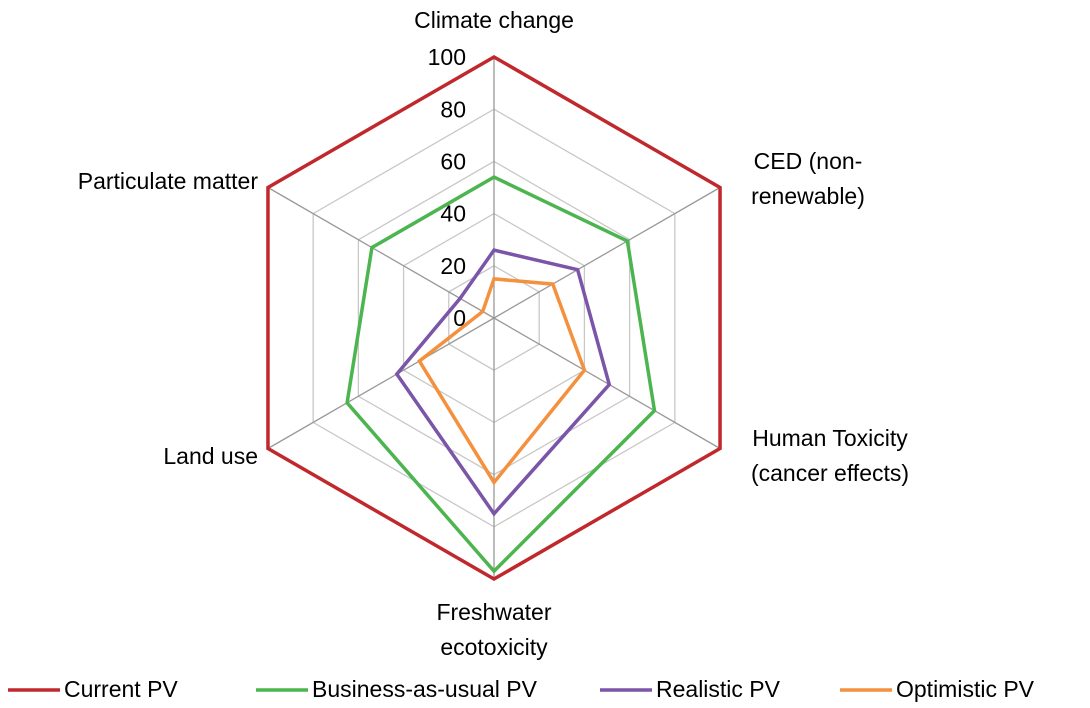 Image resolution: width=1090 pixels, height=708 pixels. What do you see at coordinates (808, 196) in the screenshot?
I see `category-label: renewable)` at bounding box center [808, 196].